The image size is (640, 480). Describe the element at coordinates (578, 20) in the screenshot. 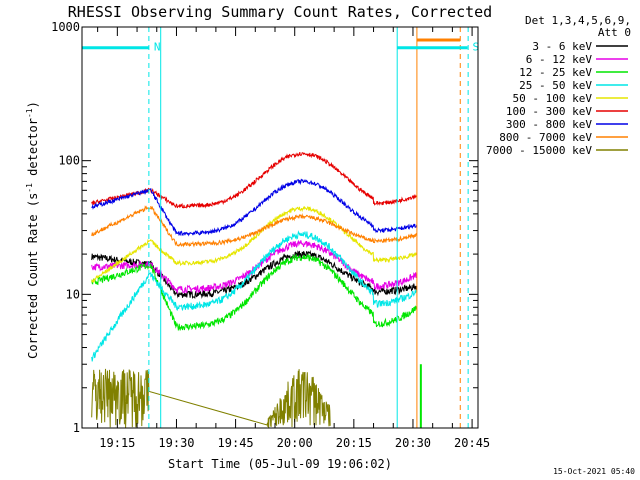

I see `legend-header-line-1: Det 1,3,4,5,6,9,` at that location.